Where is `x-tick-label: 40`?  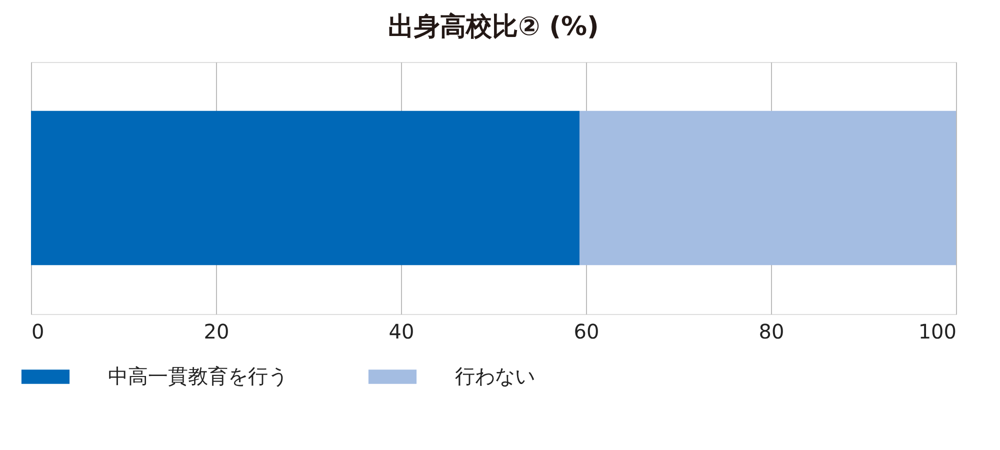
x-tick-label: 40 is located at coordinates (401, 332).